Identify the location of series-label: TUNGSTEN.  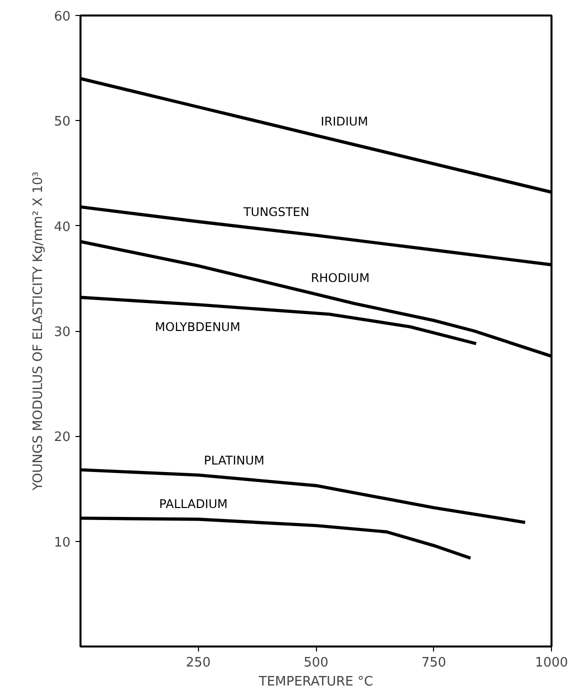
(276, 211).